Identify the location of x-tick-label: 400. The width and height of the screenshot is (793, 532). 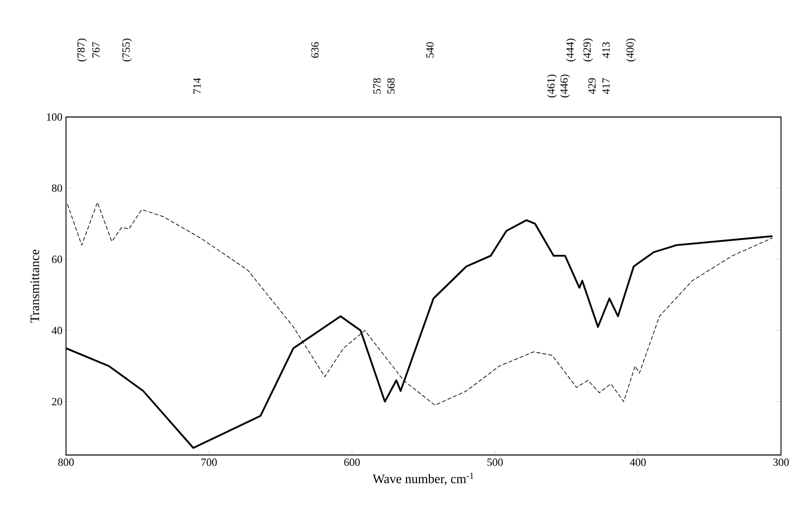
(638, 462).